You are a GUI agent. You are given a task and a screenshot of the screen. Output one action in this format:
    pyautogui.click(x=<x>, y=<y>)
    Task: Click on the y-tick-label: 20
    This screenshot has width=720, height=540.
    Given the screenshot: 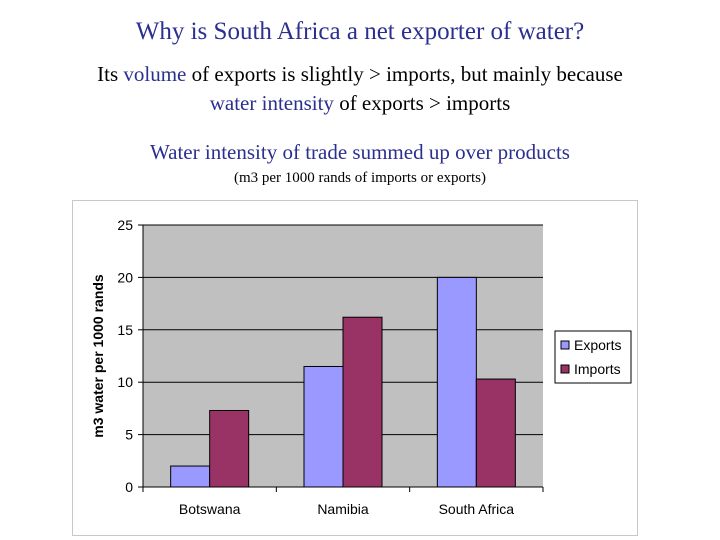 What is the action you would take?
    pyautogui.click(x=125, y=277)
    